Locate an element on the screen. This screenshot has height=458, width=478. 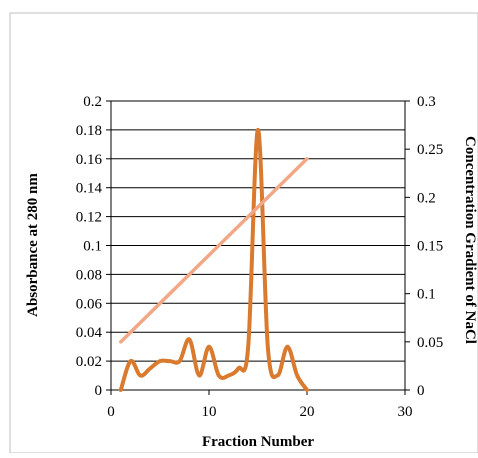
y2-tick-labels: 0 0.05 0.1 0.15 0.2 0.25 0.3 is located at coordinates (424, 246).